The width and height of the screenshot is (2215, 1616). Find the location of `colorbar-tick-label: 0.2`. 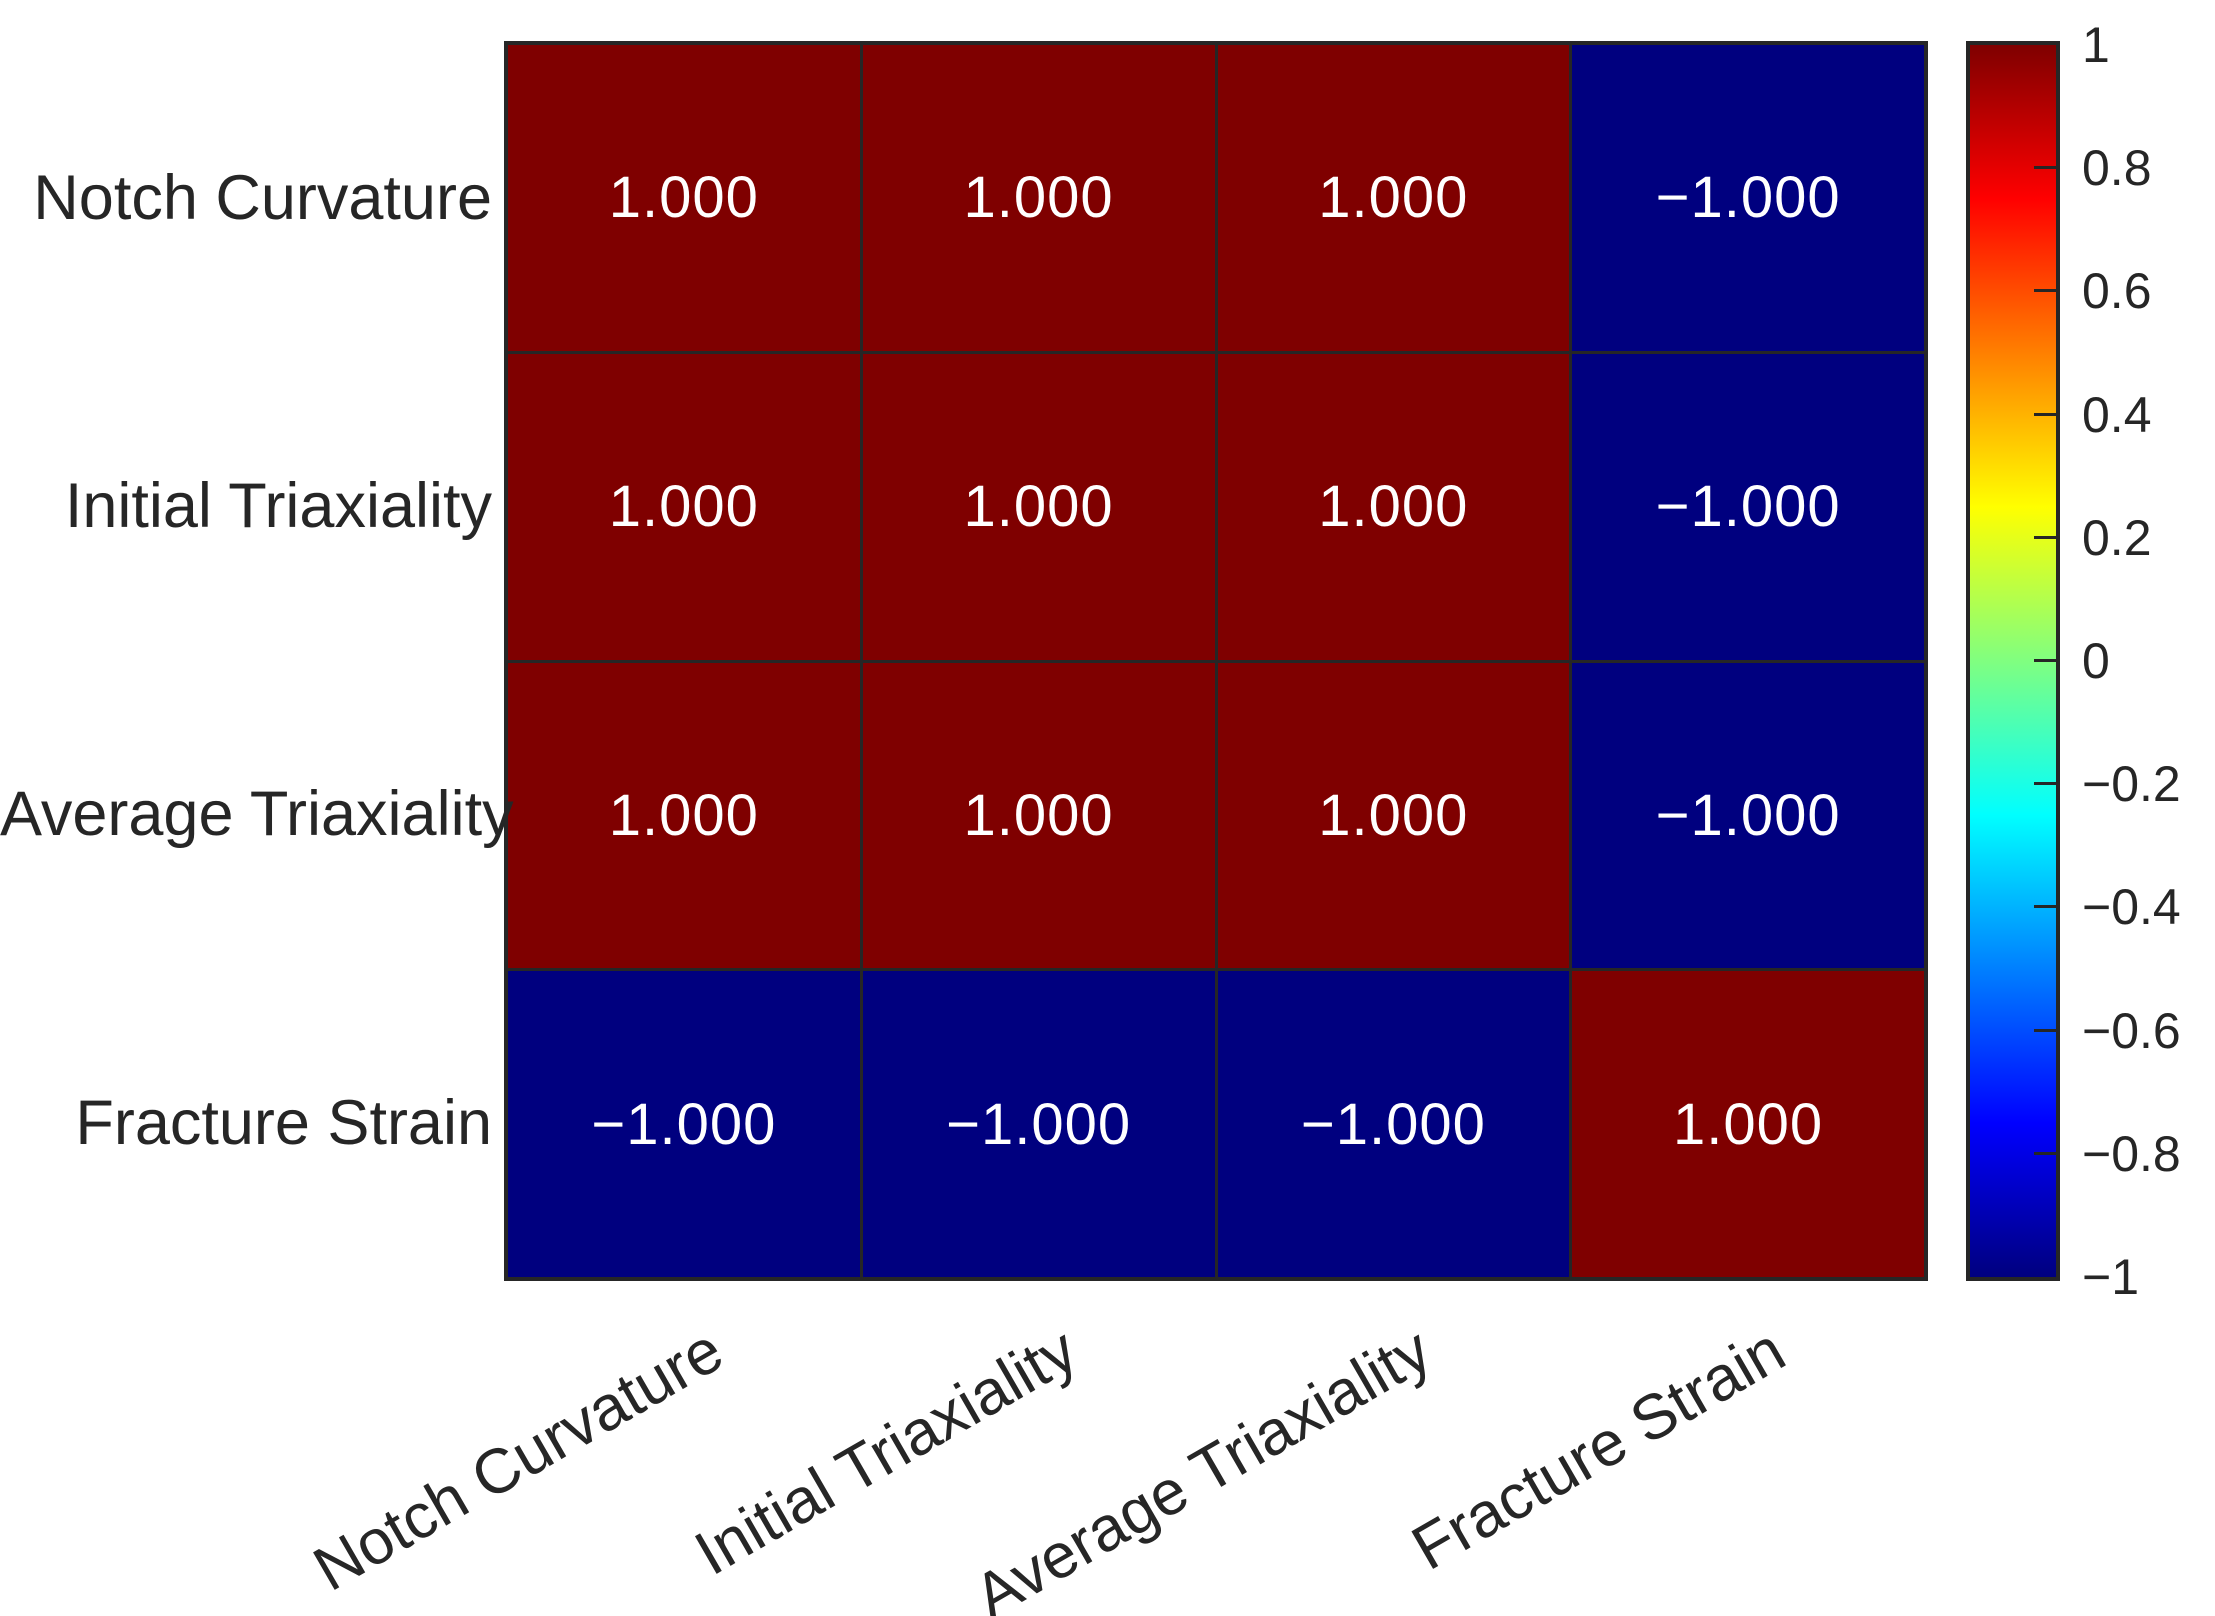

colorbar-tick-label: 0.2 is located at coordinates (2117, 538).